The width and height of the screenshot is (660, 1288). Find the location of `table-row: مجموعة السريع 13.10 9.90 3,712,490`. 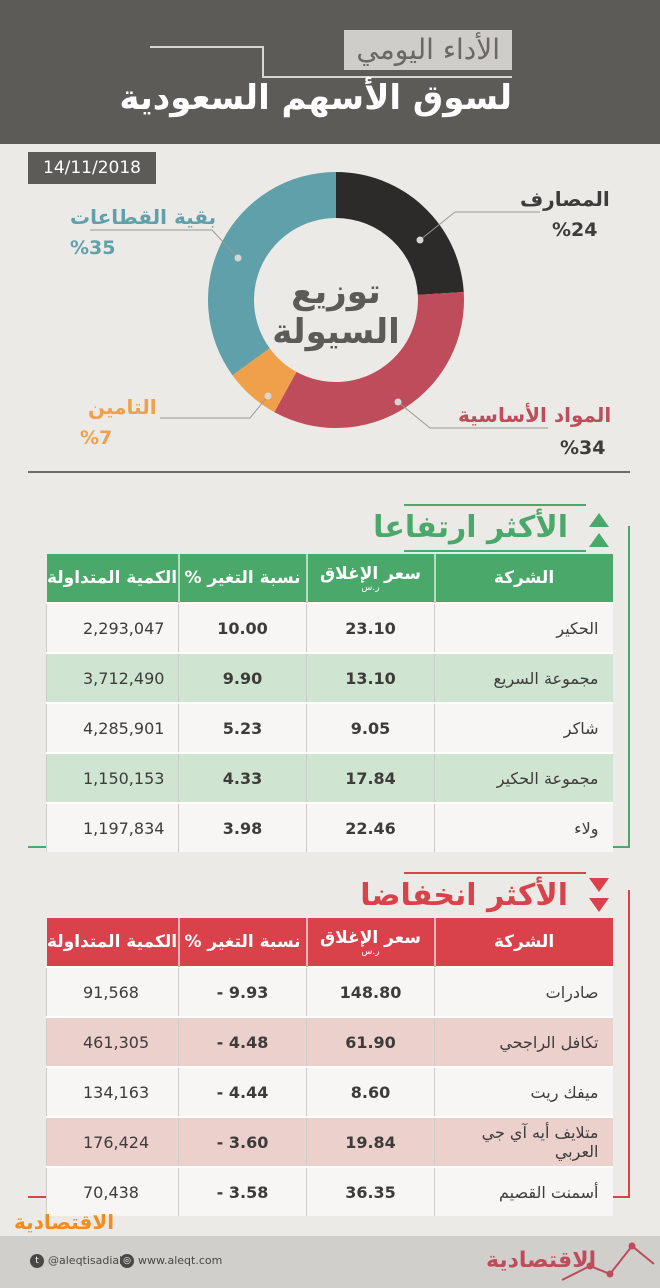

table-row: مجموعة السريع 13.10 9.90 3,712,490 is located at coordinates (329, 677).